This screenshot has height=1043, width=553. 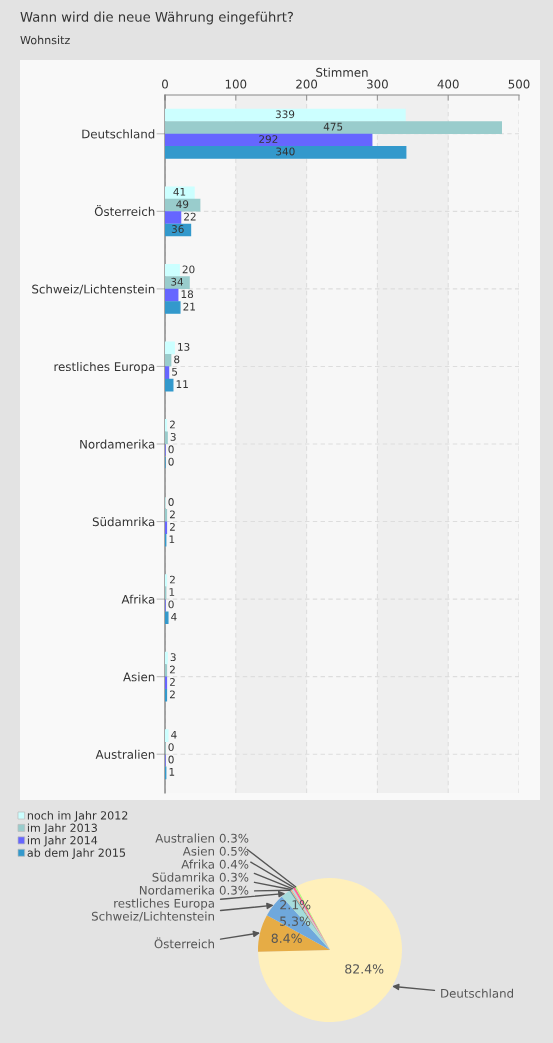 What do you see at coordinates (184, 943) in the screenshot?
I see `slice-label: Österreich` at bounding box center [184, 943].